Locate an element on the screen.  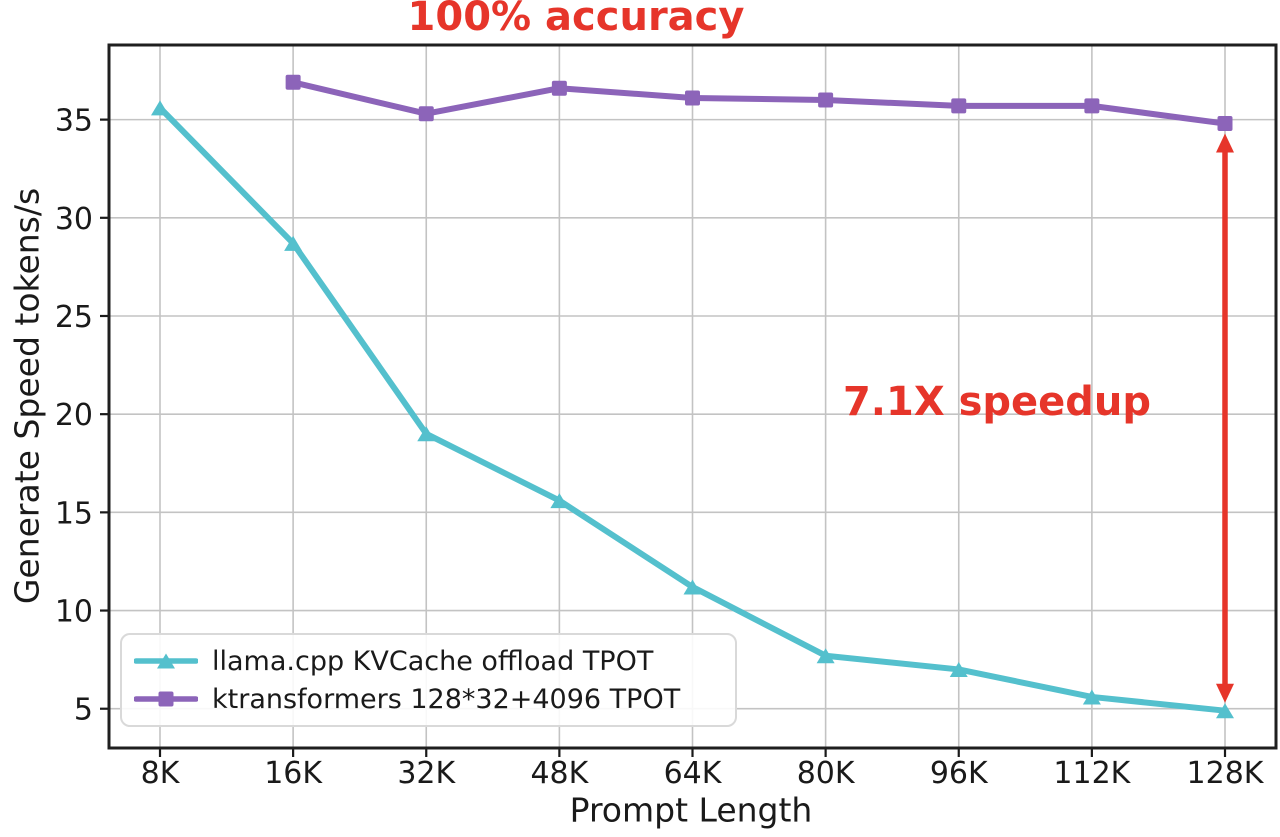
y-tick-label: 25 is located at coordinates (74, 317).